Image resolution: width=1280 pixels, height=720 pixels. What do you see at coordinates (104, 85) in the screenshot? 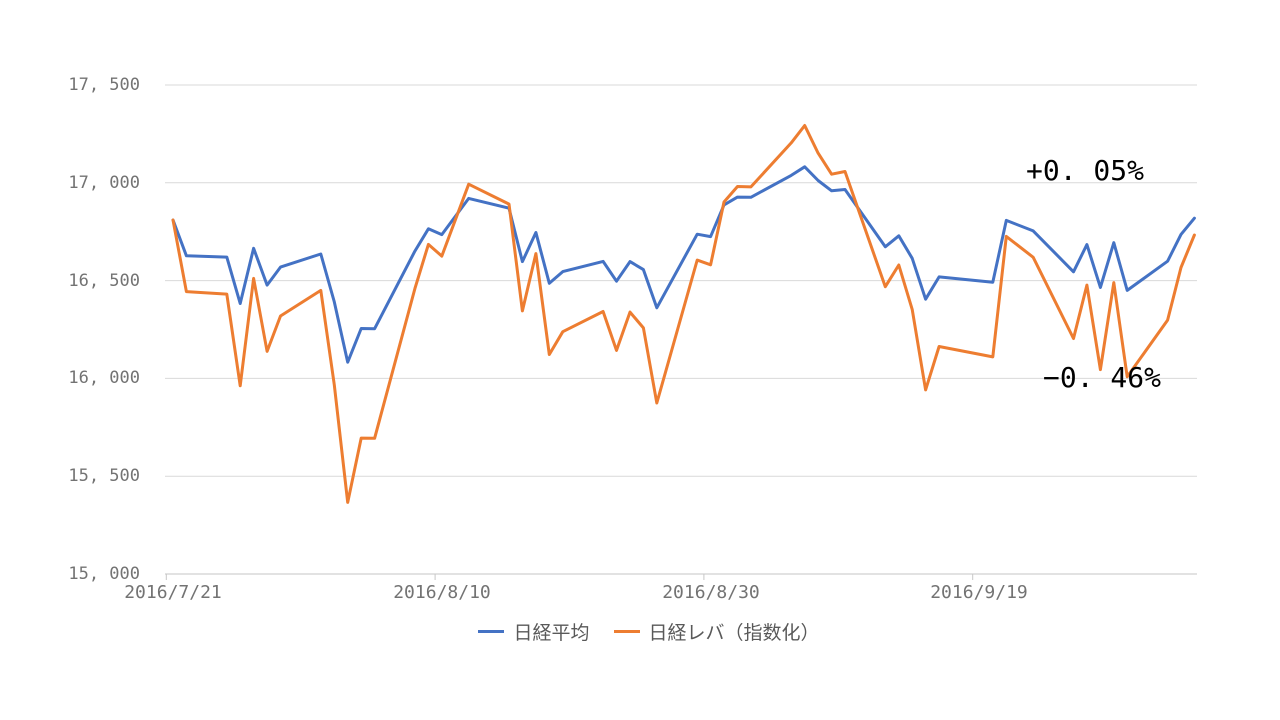
I see `y-tick-label: 17, 500` at bounding box center [104, 85].